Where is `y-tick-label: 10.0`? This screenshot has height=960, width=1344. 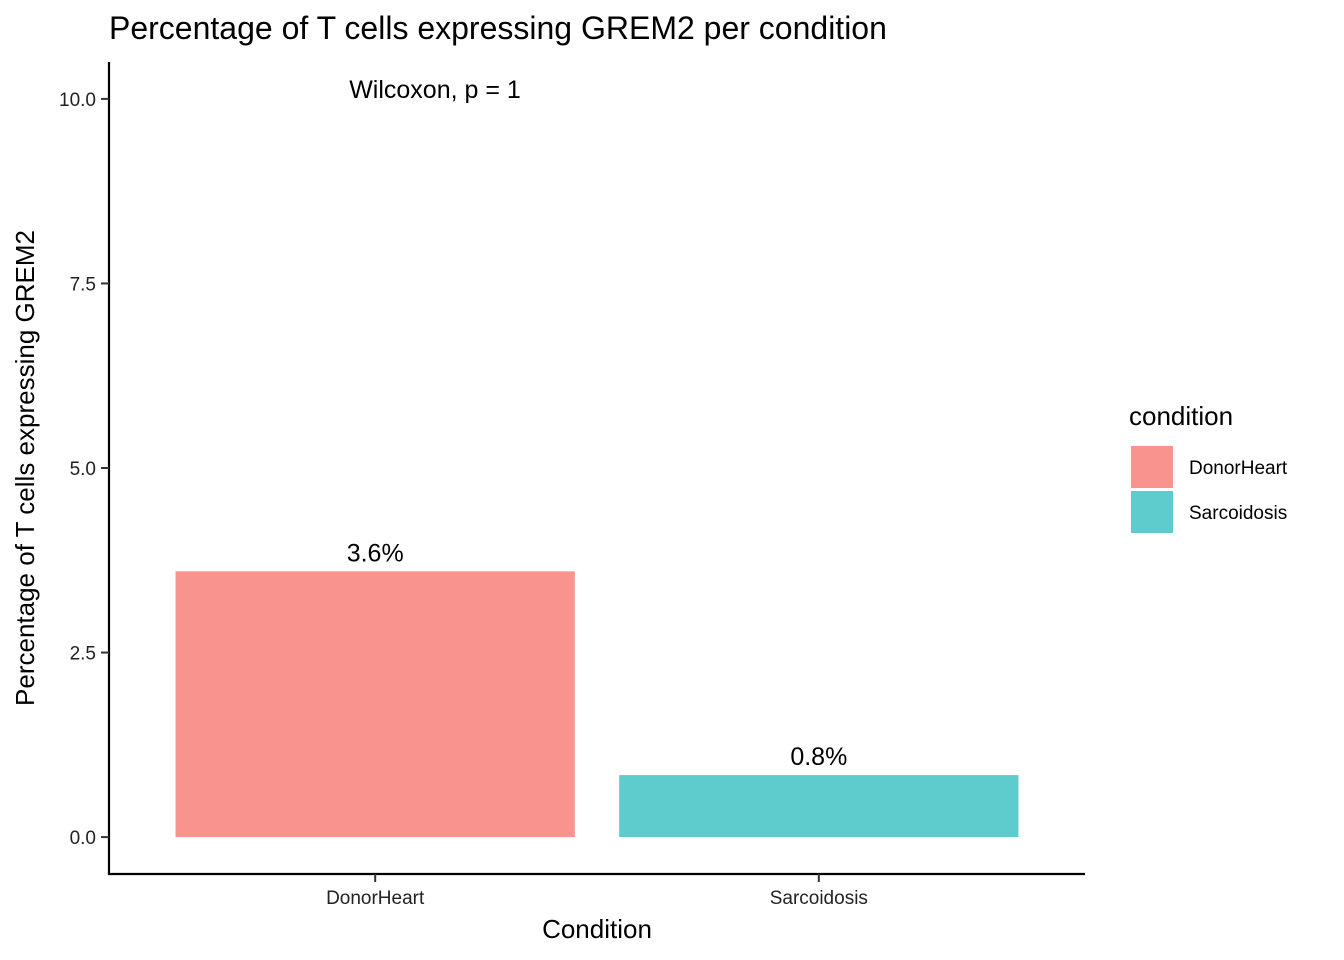
y-tick-label: 10.0 is located at coordinates (77, 100).